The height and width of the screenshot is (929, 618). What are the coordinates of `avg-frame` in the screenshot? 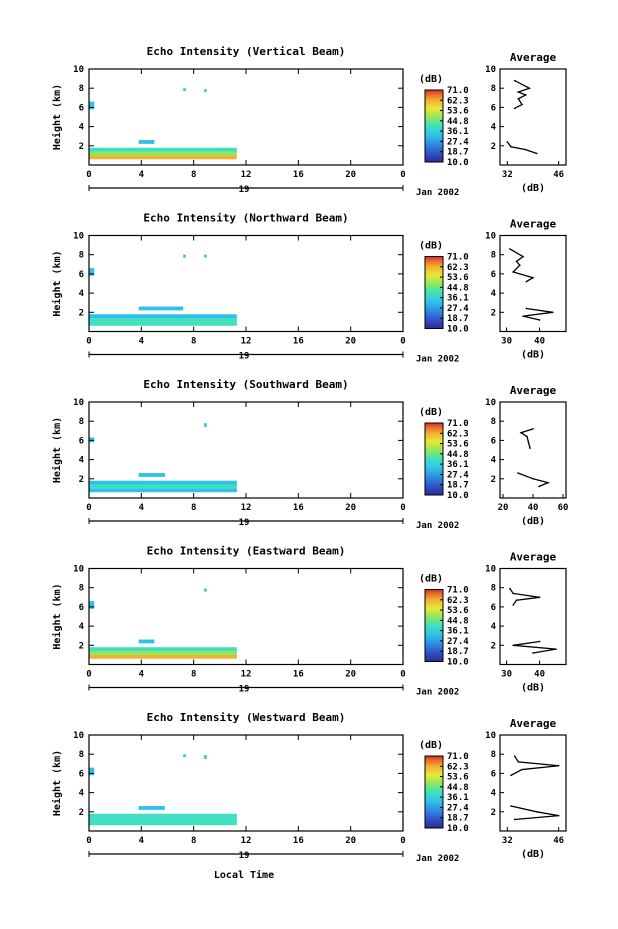 It's located at (533, 450).